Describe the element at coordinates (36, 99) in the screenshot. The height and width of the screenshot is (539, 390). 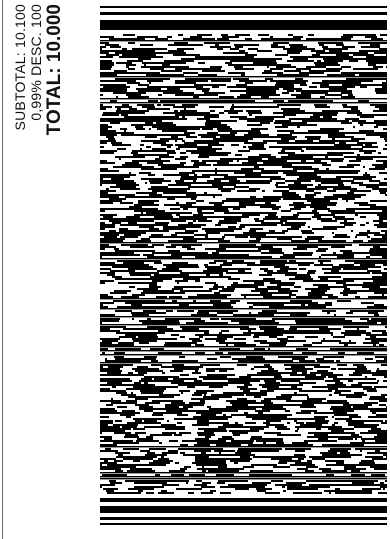
I see `discount-line: 0,99% DESC. 100` at that location.